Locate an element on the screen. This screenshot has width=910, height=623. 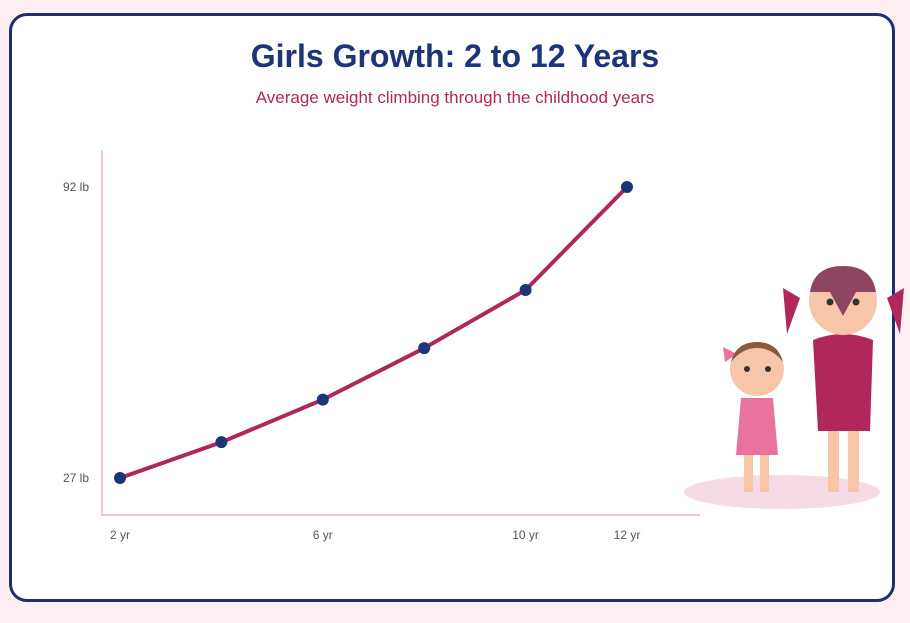
y-tick-label: 92 lb is located at coordinates (76, 187).